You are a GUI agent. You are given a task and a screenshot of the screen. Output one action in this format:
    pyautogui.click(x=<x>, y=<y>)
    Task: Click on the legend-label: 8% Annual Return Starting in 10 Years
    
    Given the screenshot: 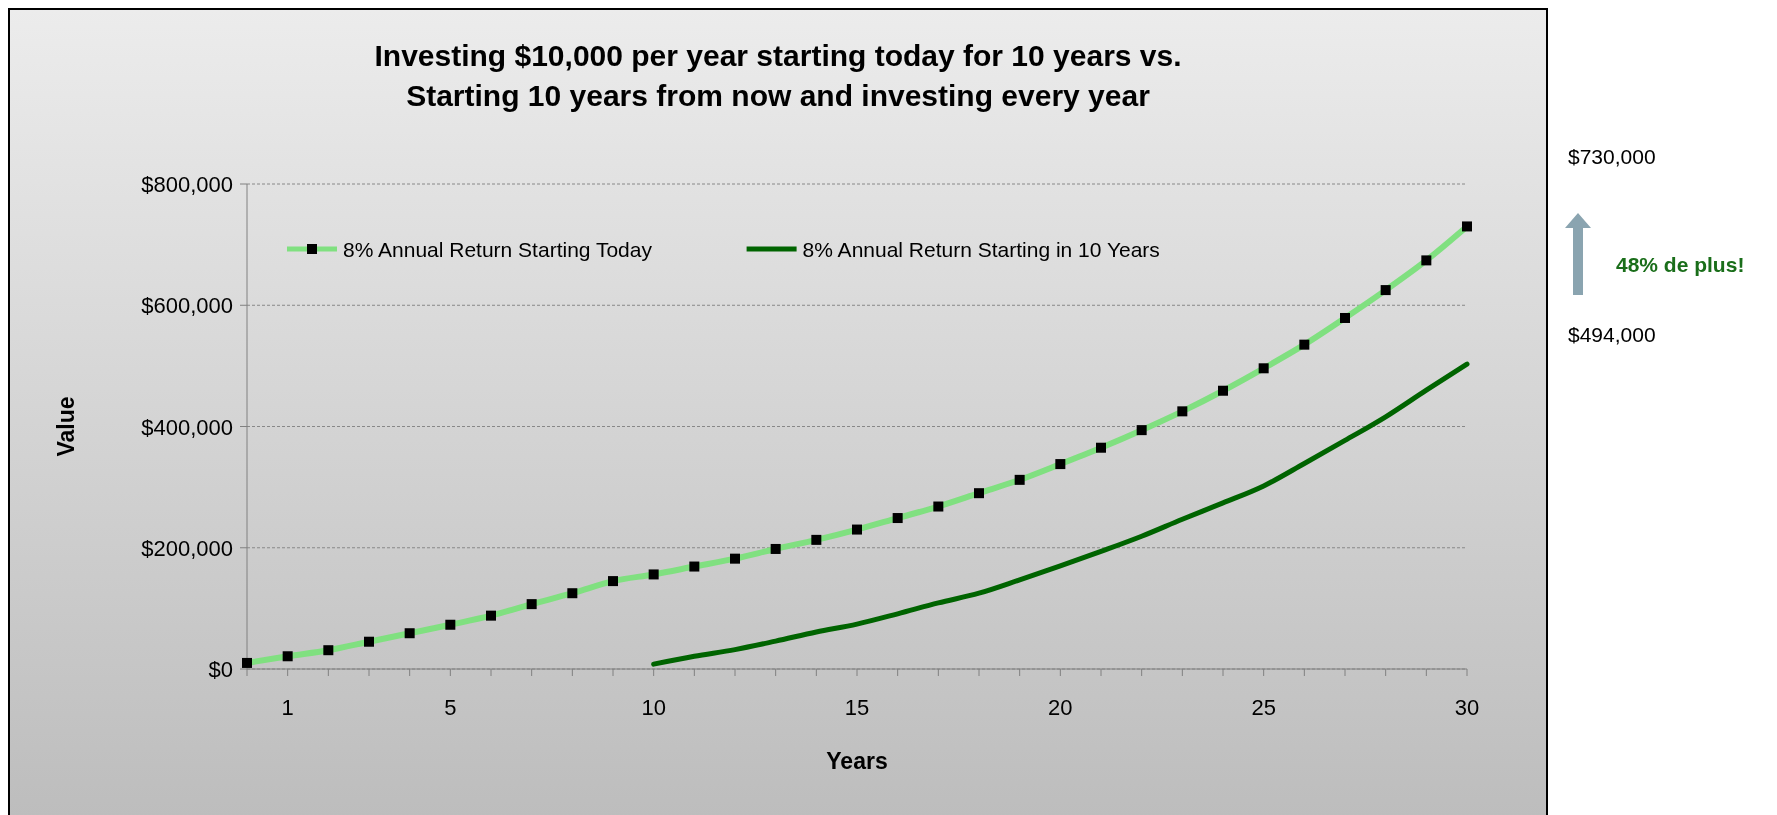 What is the action you would take?
    pyautogui.click(x=981, y=249)
    